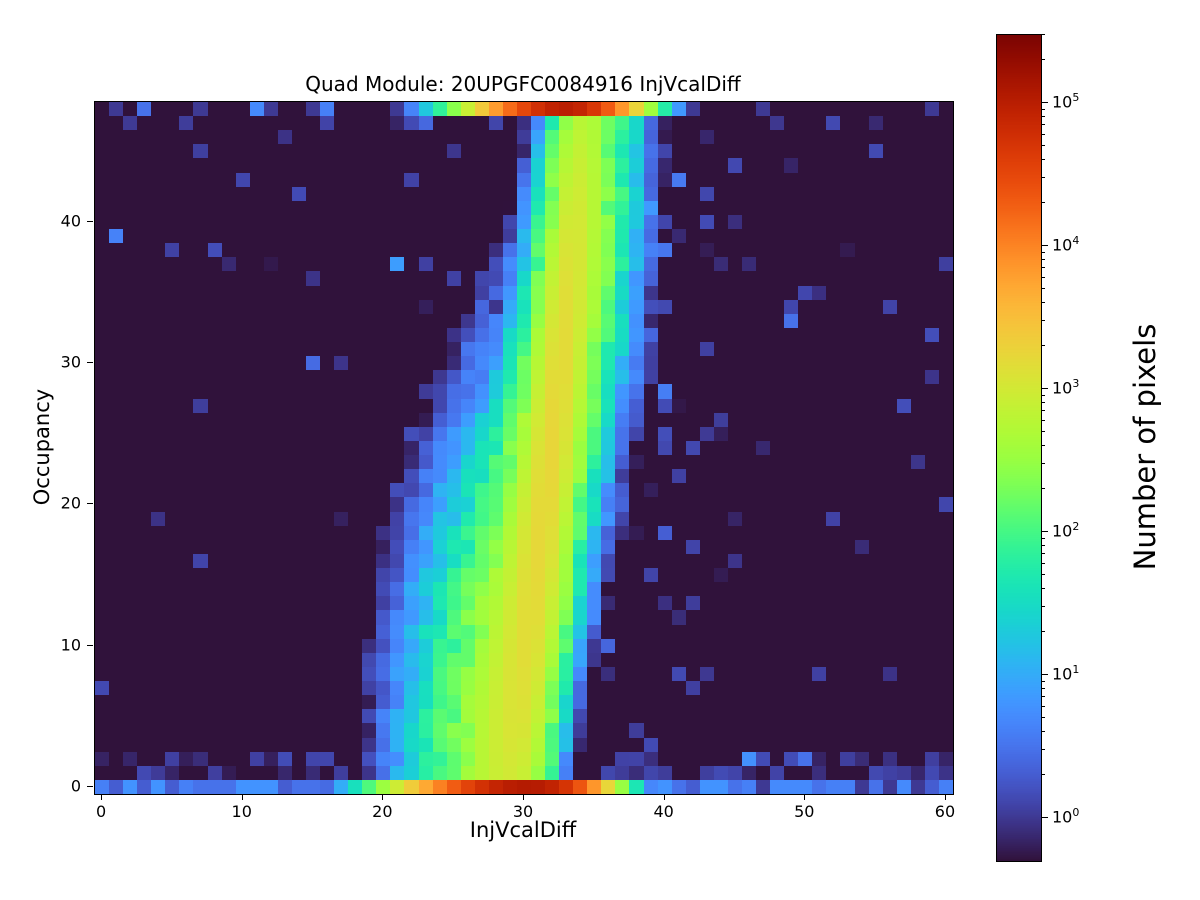 The image size is (1200, 900). What do you see at coordinates (663, 811) in the screenshot?
I see `x-tick-label: 40` at bounding box center [663, 811].